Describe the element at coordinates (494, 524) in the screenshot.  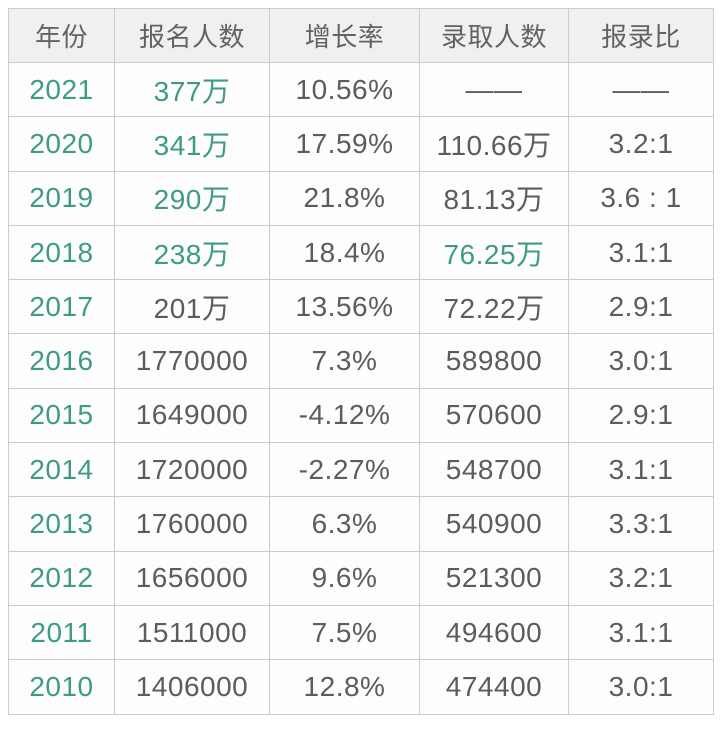
I see `admitted-cell: 540900` at that location.